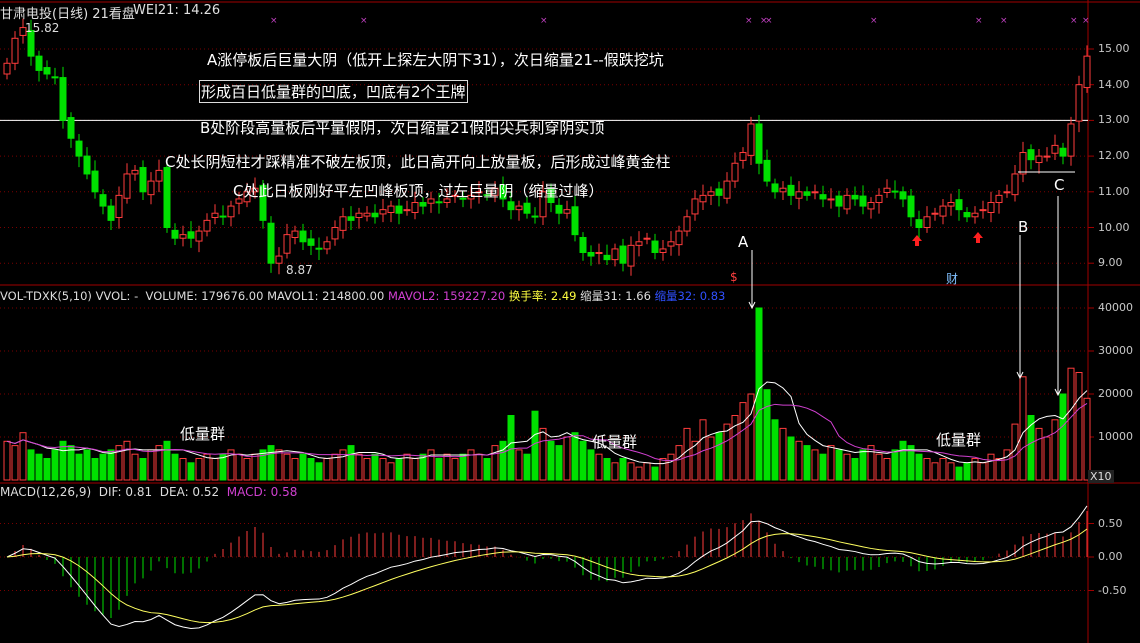  Describe the element at coordinates (959, 440) in the screenshot. I see `low-volume-group-label-3: 低量群` at that location.